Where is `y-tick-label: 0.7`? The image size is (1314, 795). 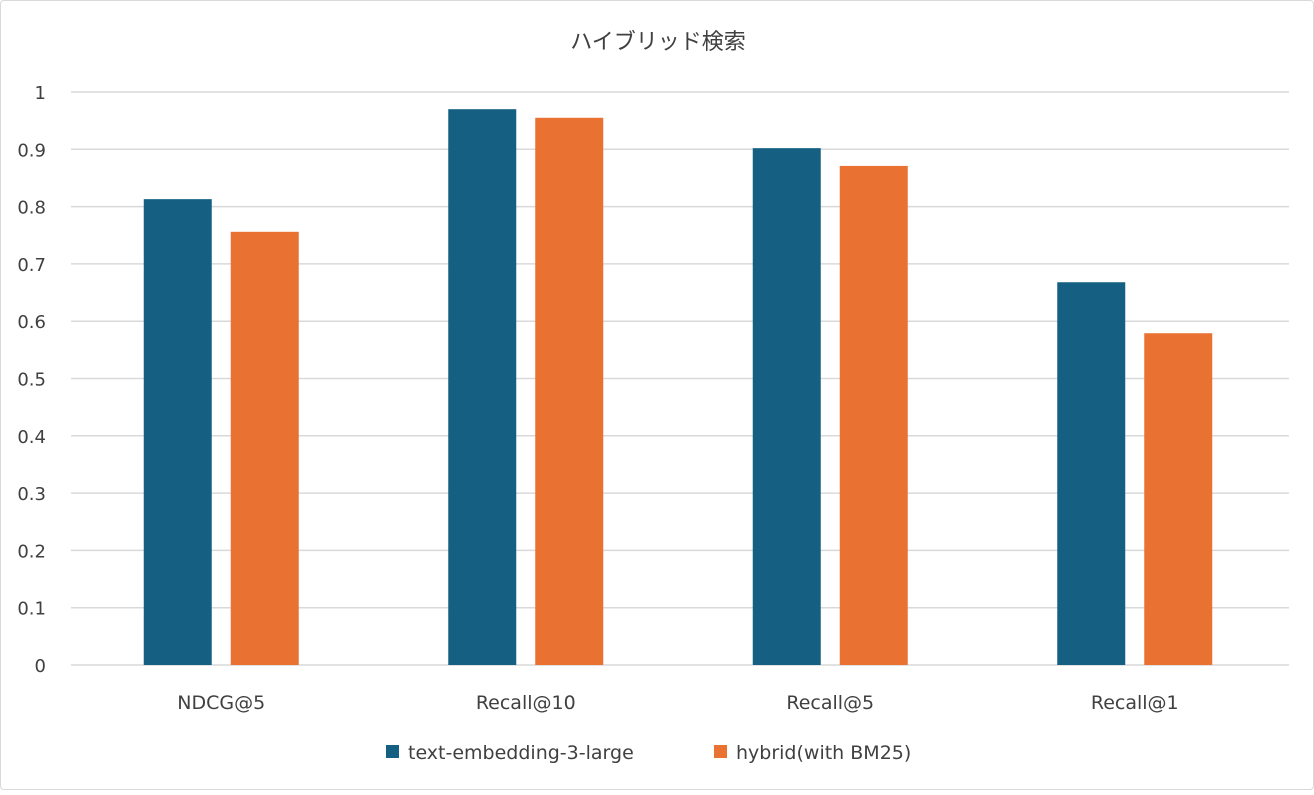
y-tick-label: 0.7 is located at coordinates (31, 265).